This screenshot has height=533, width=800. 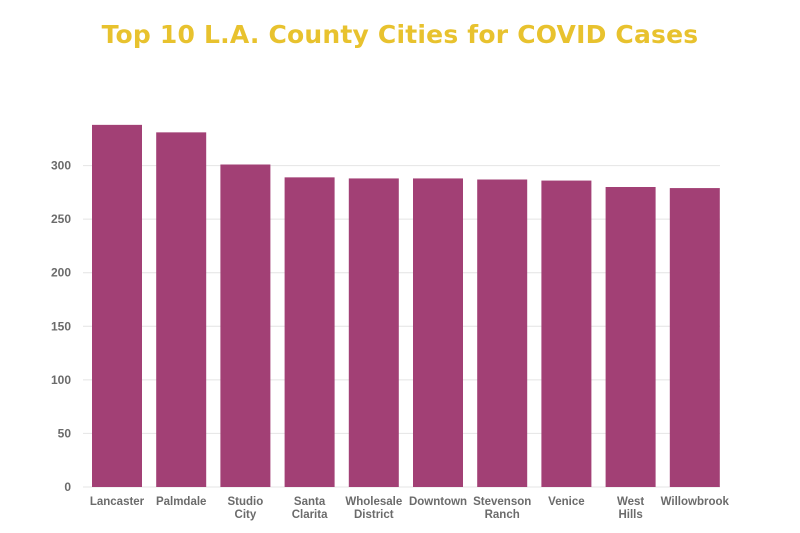 What do you see at coordinates (695, 502) in the screenshot?
I see `x-tick-label-9: Willowbrook` at bounding box center [695, 502].